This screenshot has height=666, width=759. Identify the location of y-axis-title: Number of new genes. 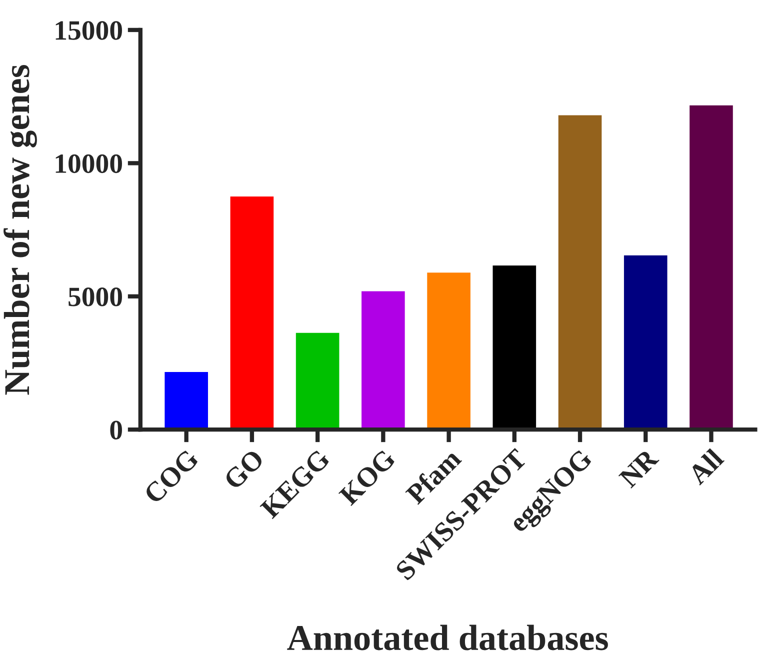
(20, 229).